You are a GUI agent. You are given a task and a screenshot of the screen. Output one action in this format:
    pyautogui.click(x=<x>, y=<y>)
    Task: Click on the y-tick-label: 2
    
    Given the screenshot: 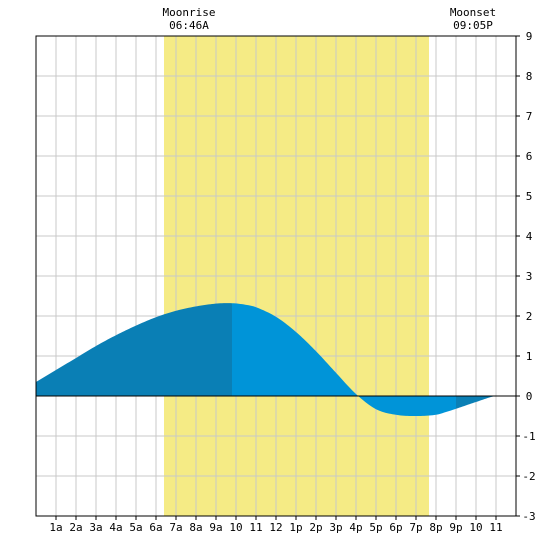 What is the action you would take?
    pyautogui.click(x=529, y=316)
    